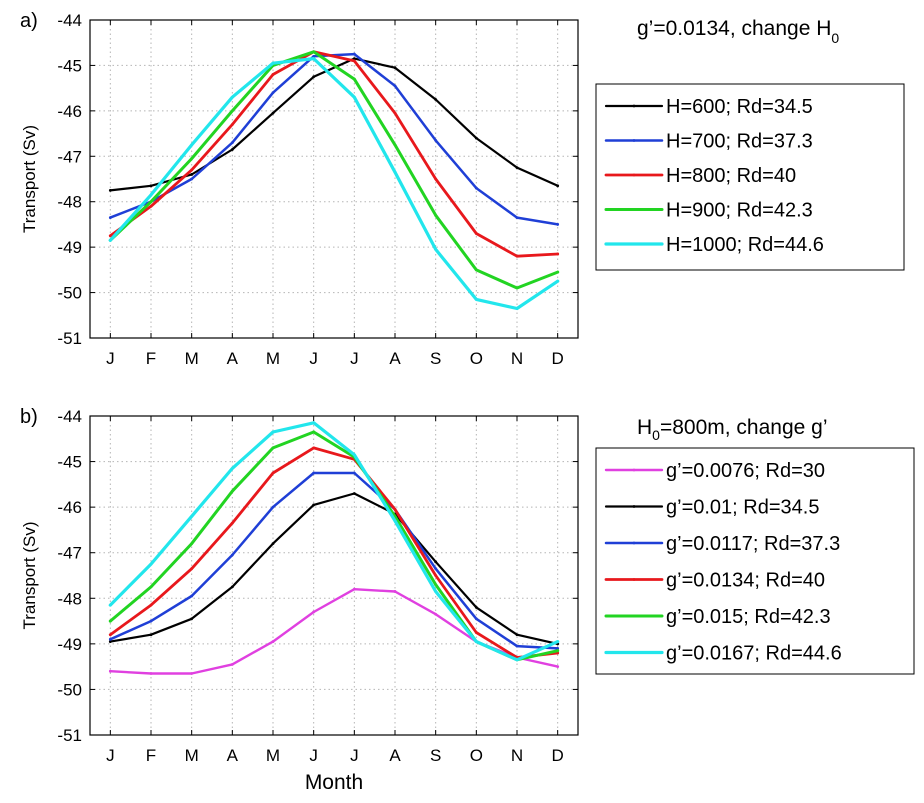 Image resolution: width=924 pixels, height=803 pixels. I want to click on legend-entry: H=800; Rd=40, so click(700, 176).